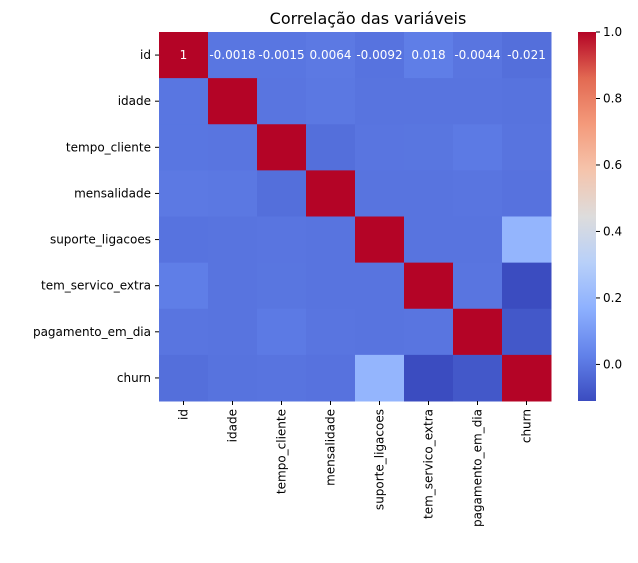  What do you see at coordinates (134, 378) in the screenshot?
I see `y-tick-label: churn` at bounding box center [134, 378].